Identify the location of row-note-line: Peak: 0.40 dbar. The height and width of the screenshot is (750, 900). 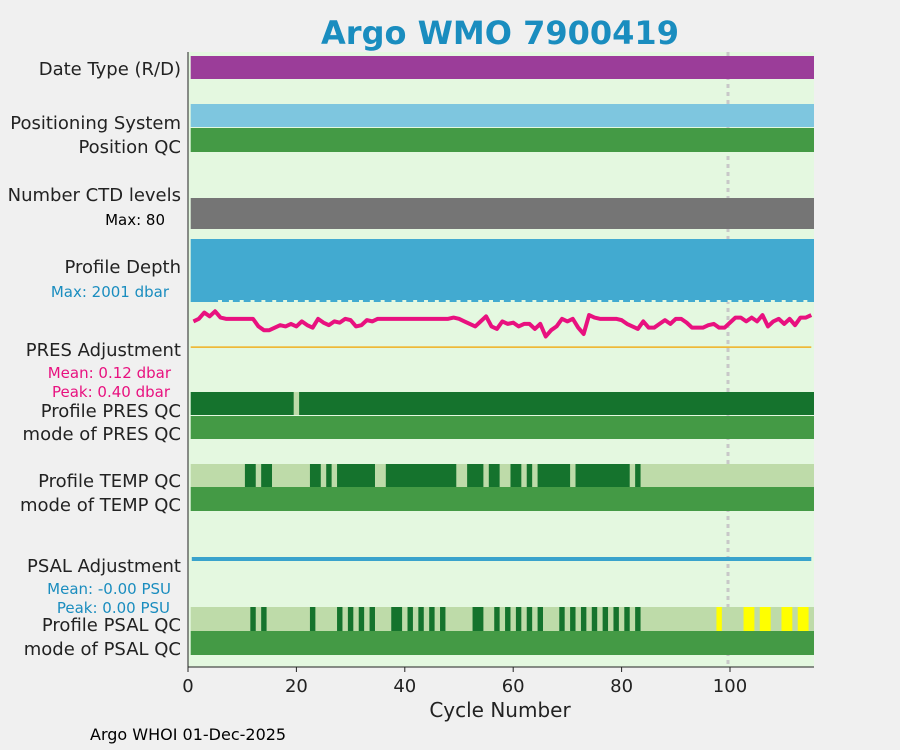
(111, 392).